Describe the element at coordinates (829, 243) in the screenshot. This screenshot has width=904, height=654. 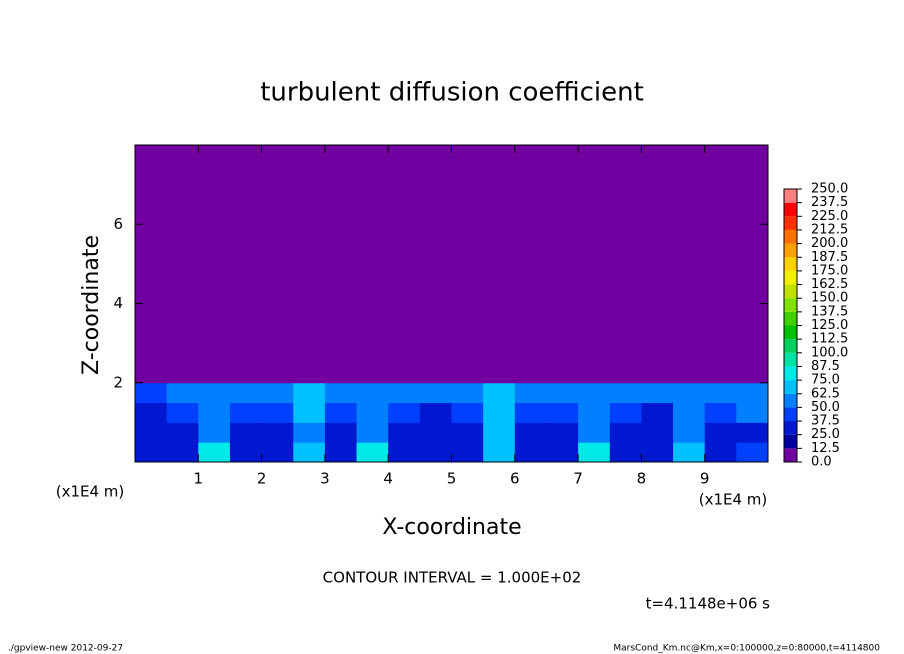
I see `colorbar-label: 200.0` at that location.